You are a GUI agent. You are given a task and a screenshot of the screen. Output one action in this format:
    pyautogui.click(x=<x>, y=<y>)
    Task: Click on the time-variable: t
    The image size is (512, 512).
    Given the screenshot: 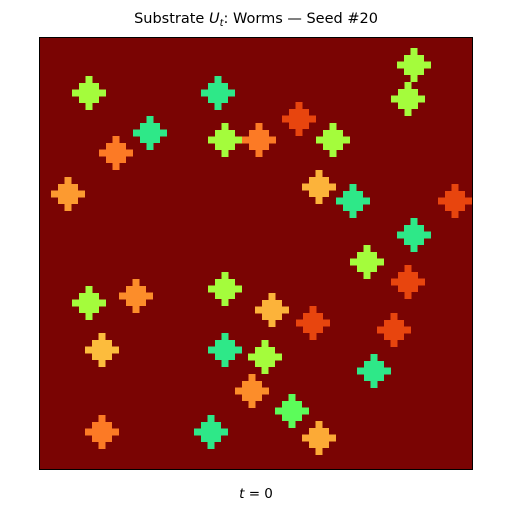 What is the action you would take?
    pyautogui.click(x=242, y=494)
    